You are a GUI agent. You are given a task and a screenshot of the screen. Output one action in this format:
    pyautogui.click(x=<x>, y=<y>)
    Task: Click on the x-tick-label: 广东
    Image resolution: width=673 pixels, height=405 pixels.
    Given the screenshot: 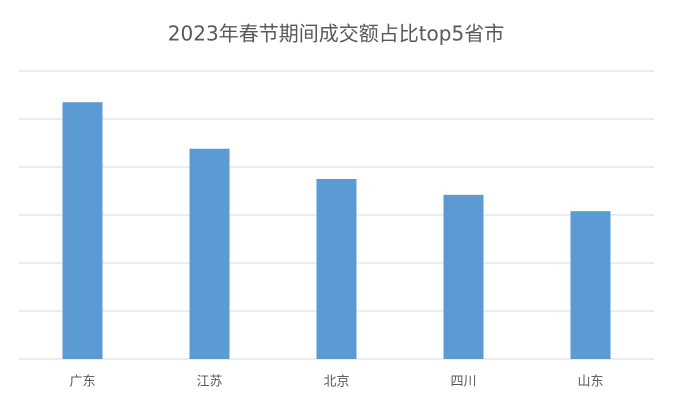 What is the action you would take?
    pyautogui.click(x=82, y=382)
    